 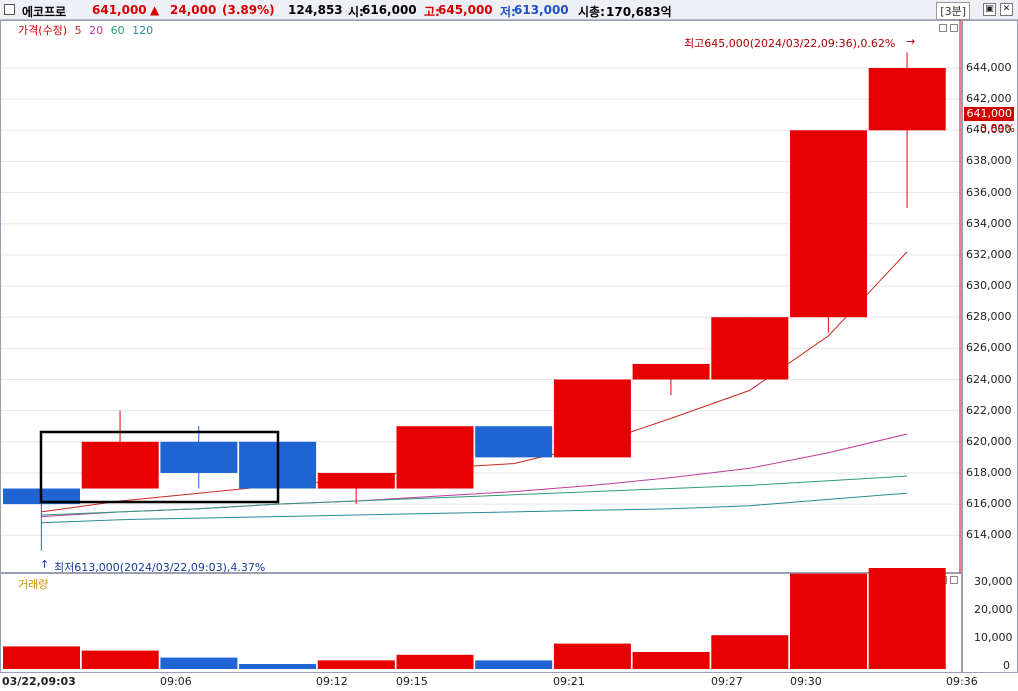 What do you see at coordinates (143, 30) in the screenshot?
I see `ma120-legend: 120` at bounding box center [143, 30].